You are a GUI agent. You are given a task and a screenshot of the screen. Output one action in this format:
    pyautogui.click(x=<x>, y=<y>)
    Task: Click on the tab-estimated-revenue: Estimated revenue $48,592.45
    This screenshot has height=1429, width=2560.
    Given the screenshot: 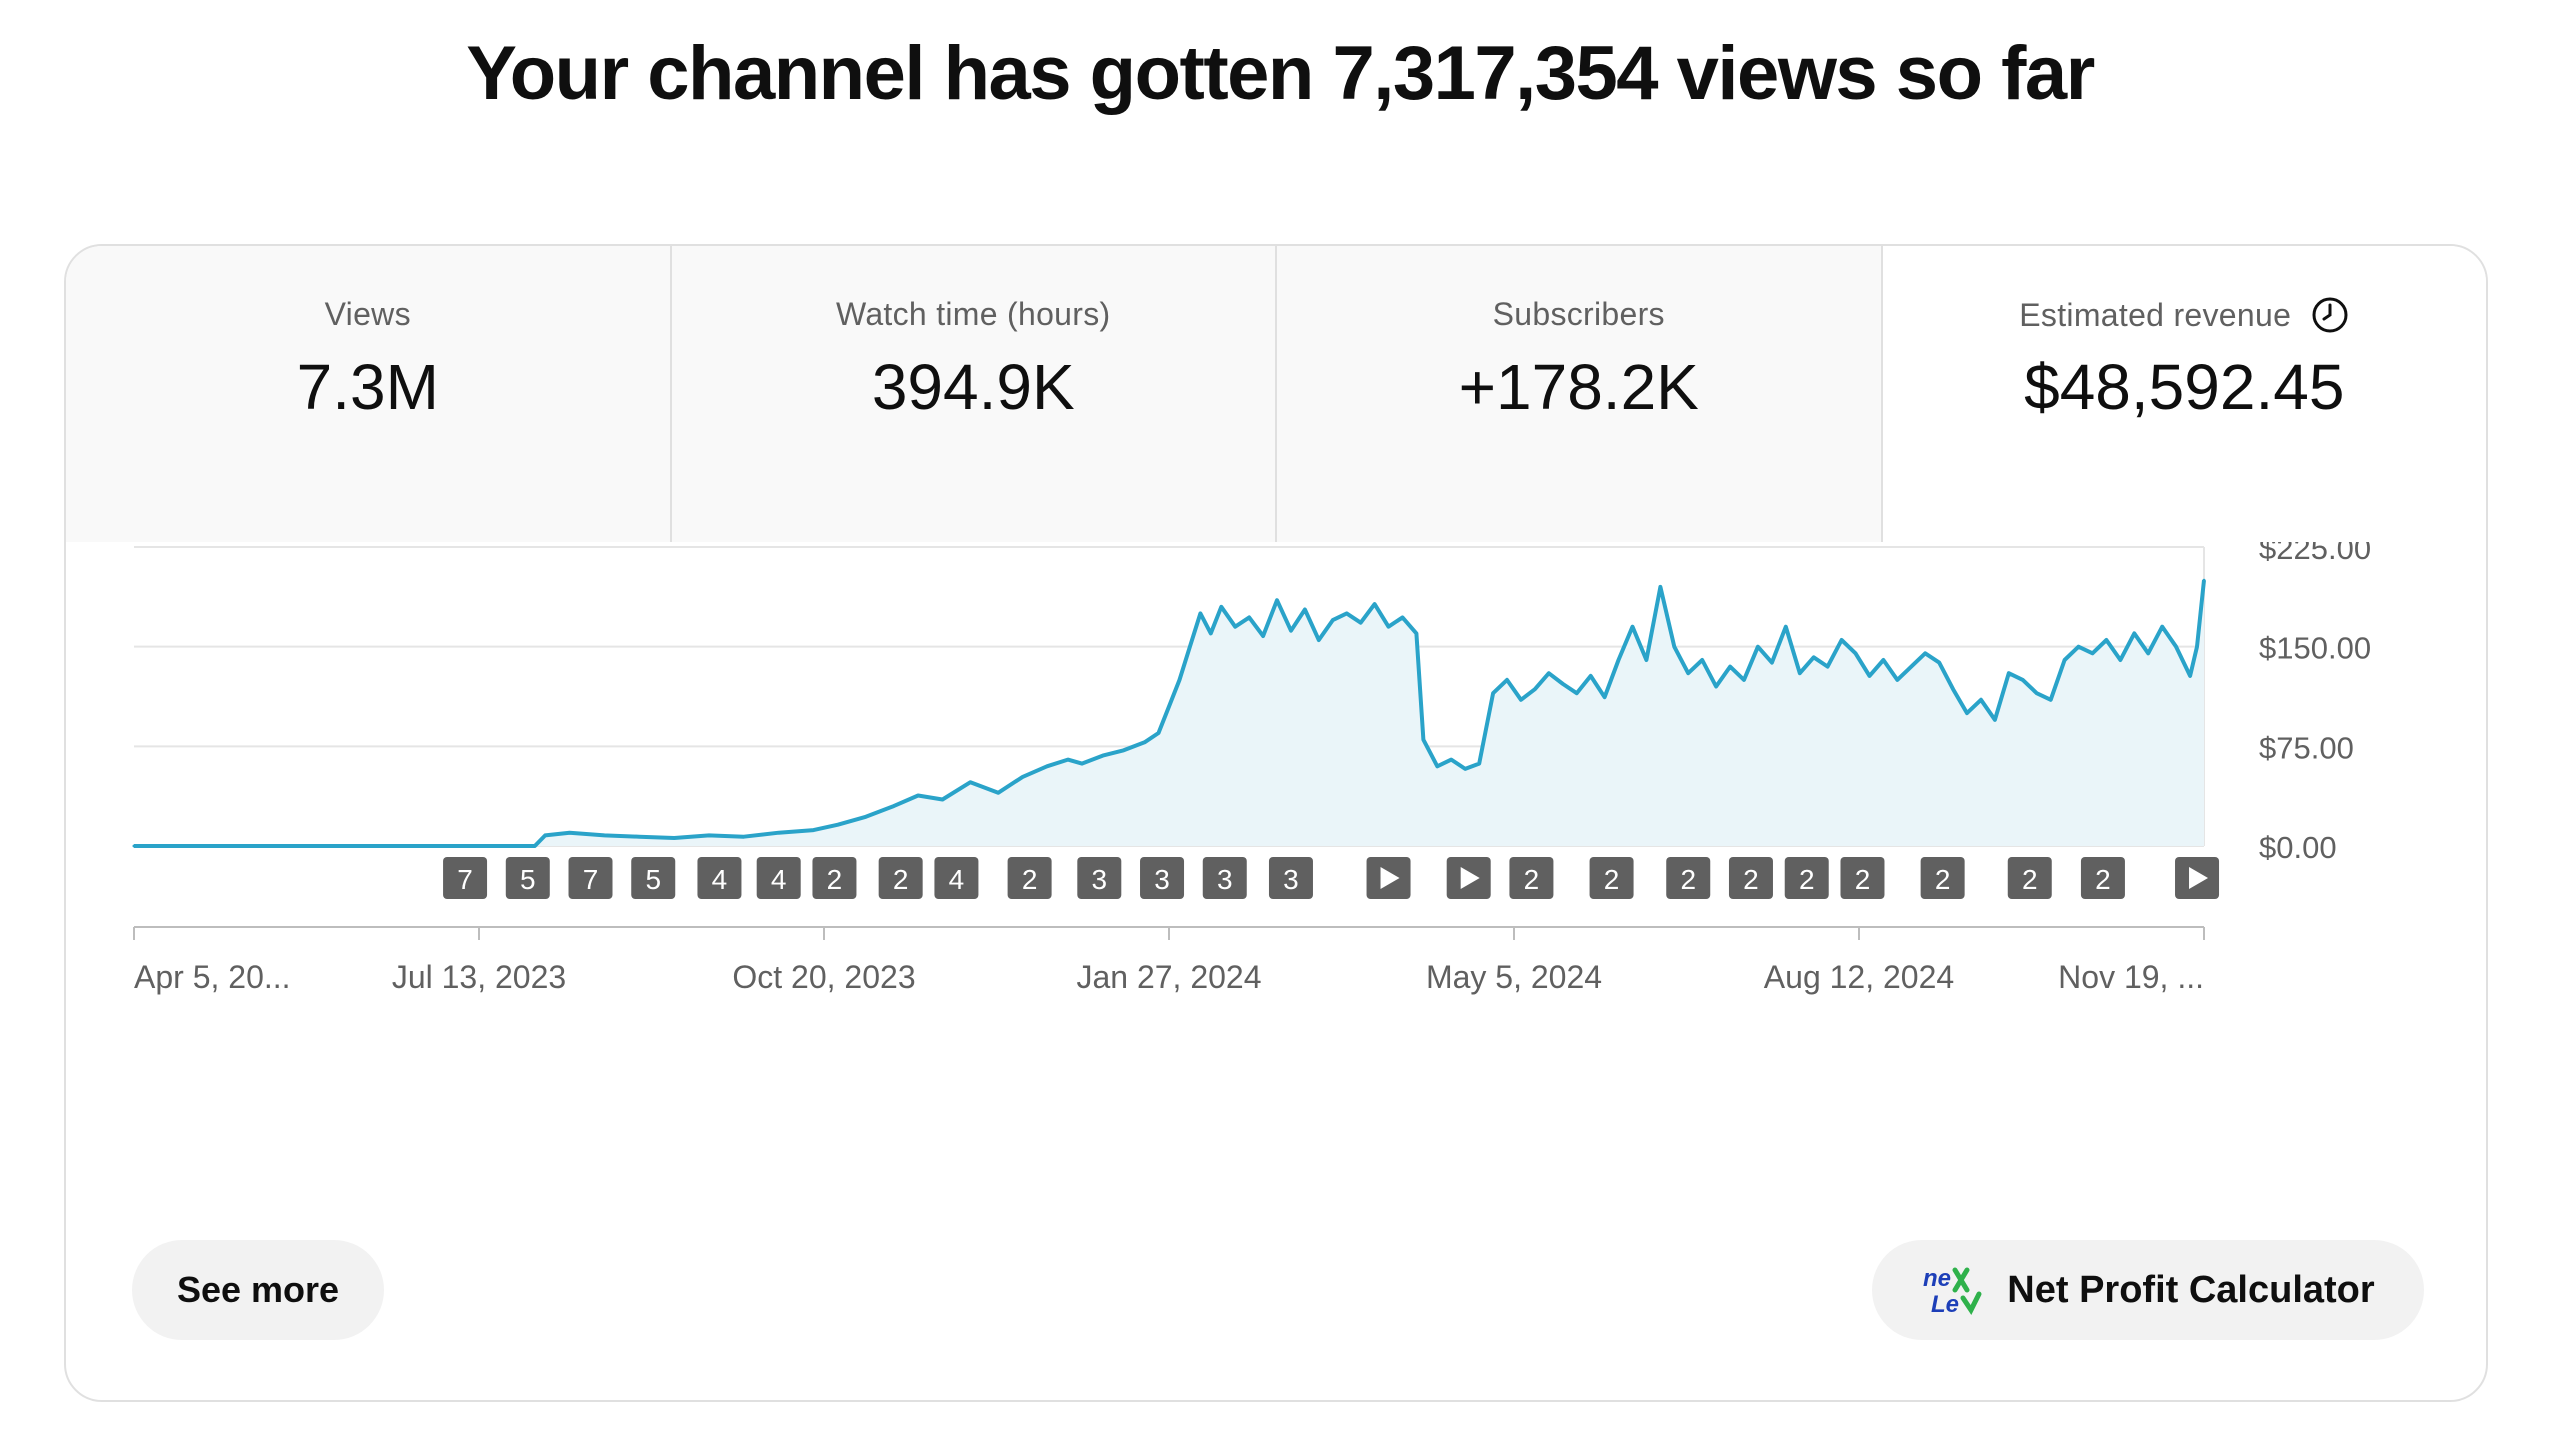 What is the action you would take?
    pyautogui.click(x=2184, y=394)
    